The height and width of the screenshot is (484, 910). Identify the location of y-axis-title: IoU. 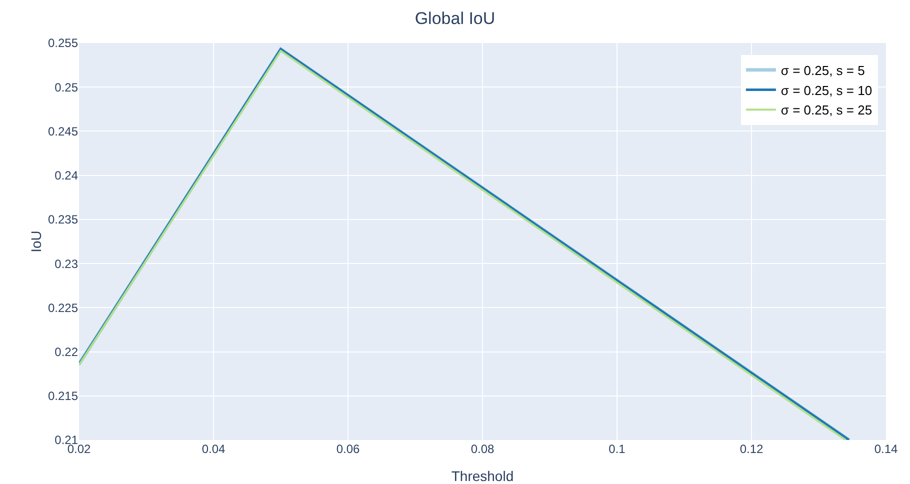
(36, 241).